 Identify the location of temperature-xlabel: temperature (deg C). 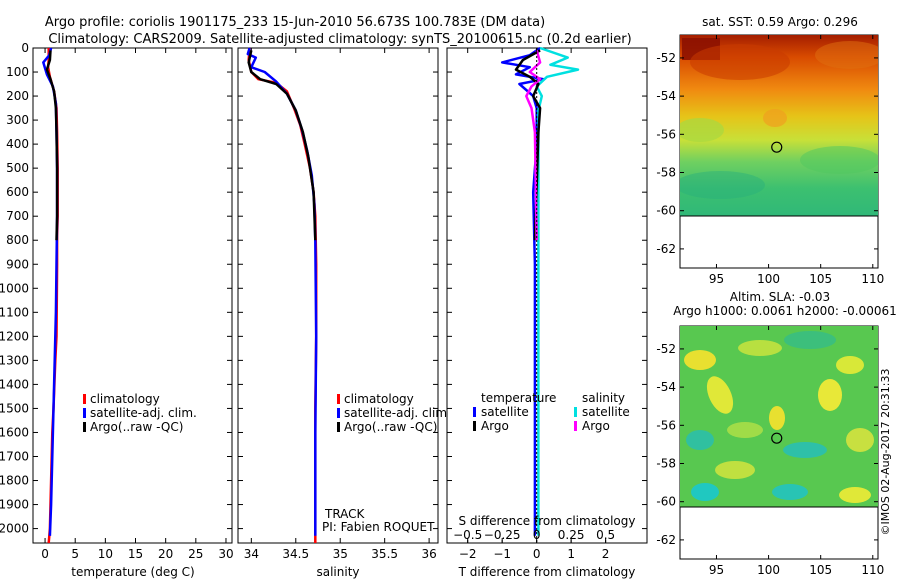
(132, 572).